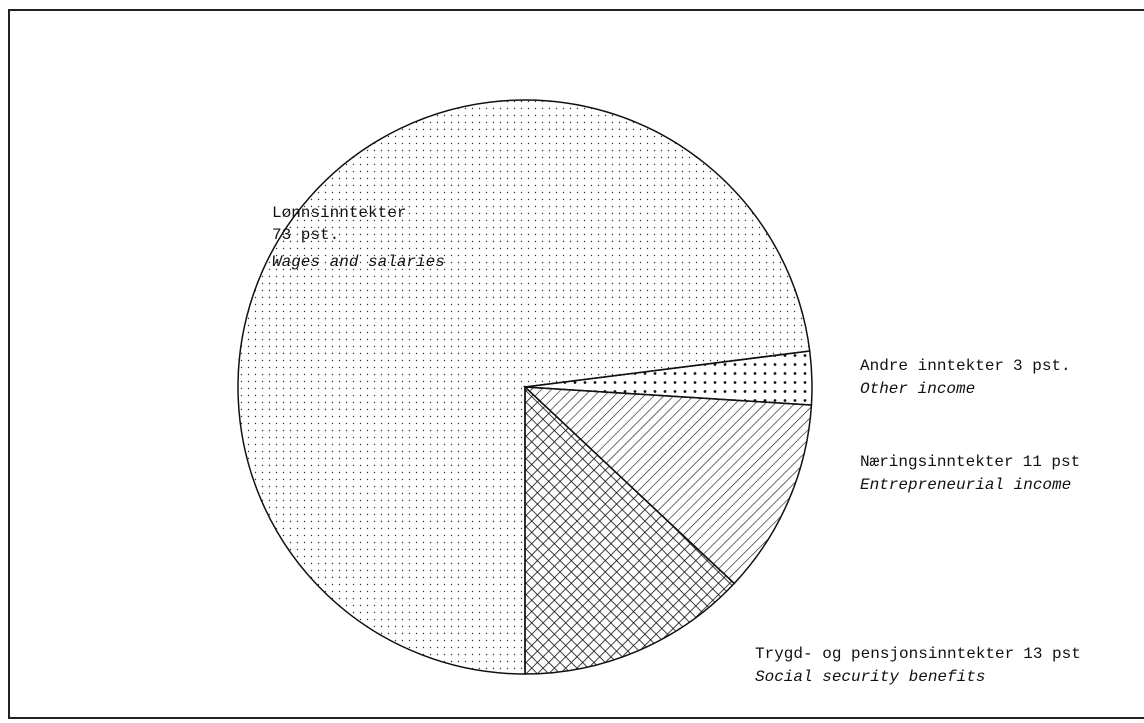  What do you see at coordinates (358, 262) in the screenshot?
I see `english-label: Wages and salaries` at bounding box center [358, 262].